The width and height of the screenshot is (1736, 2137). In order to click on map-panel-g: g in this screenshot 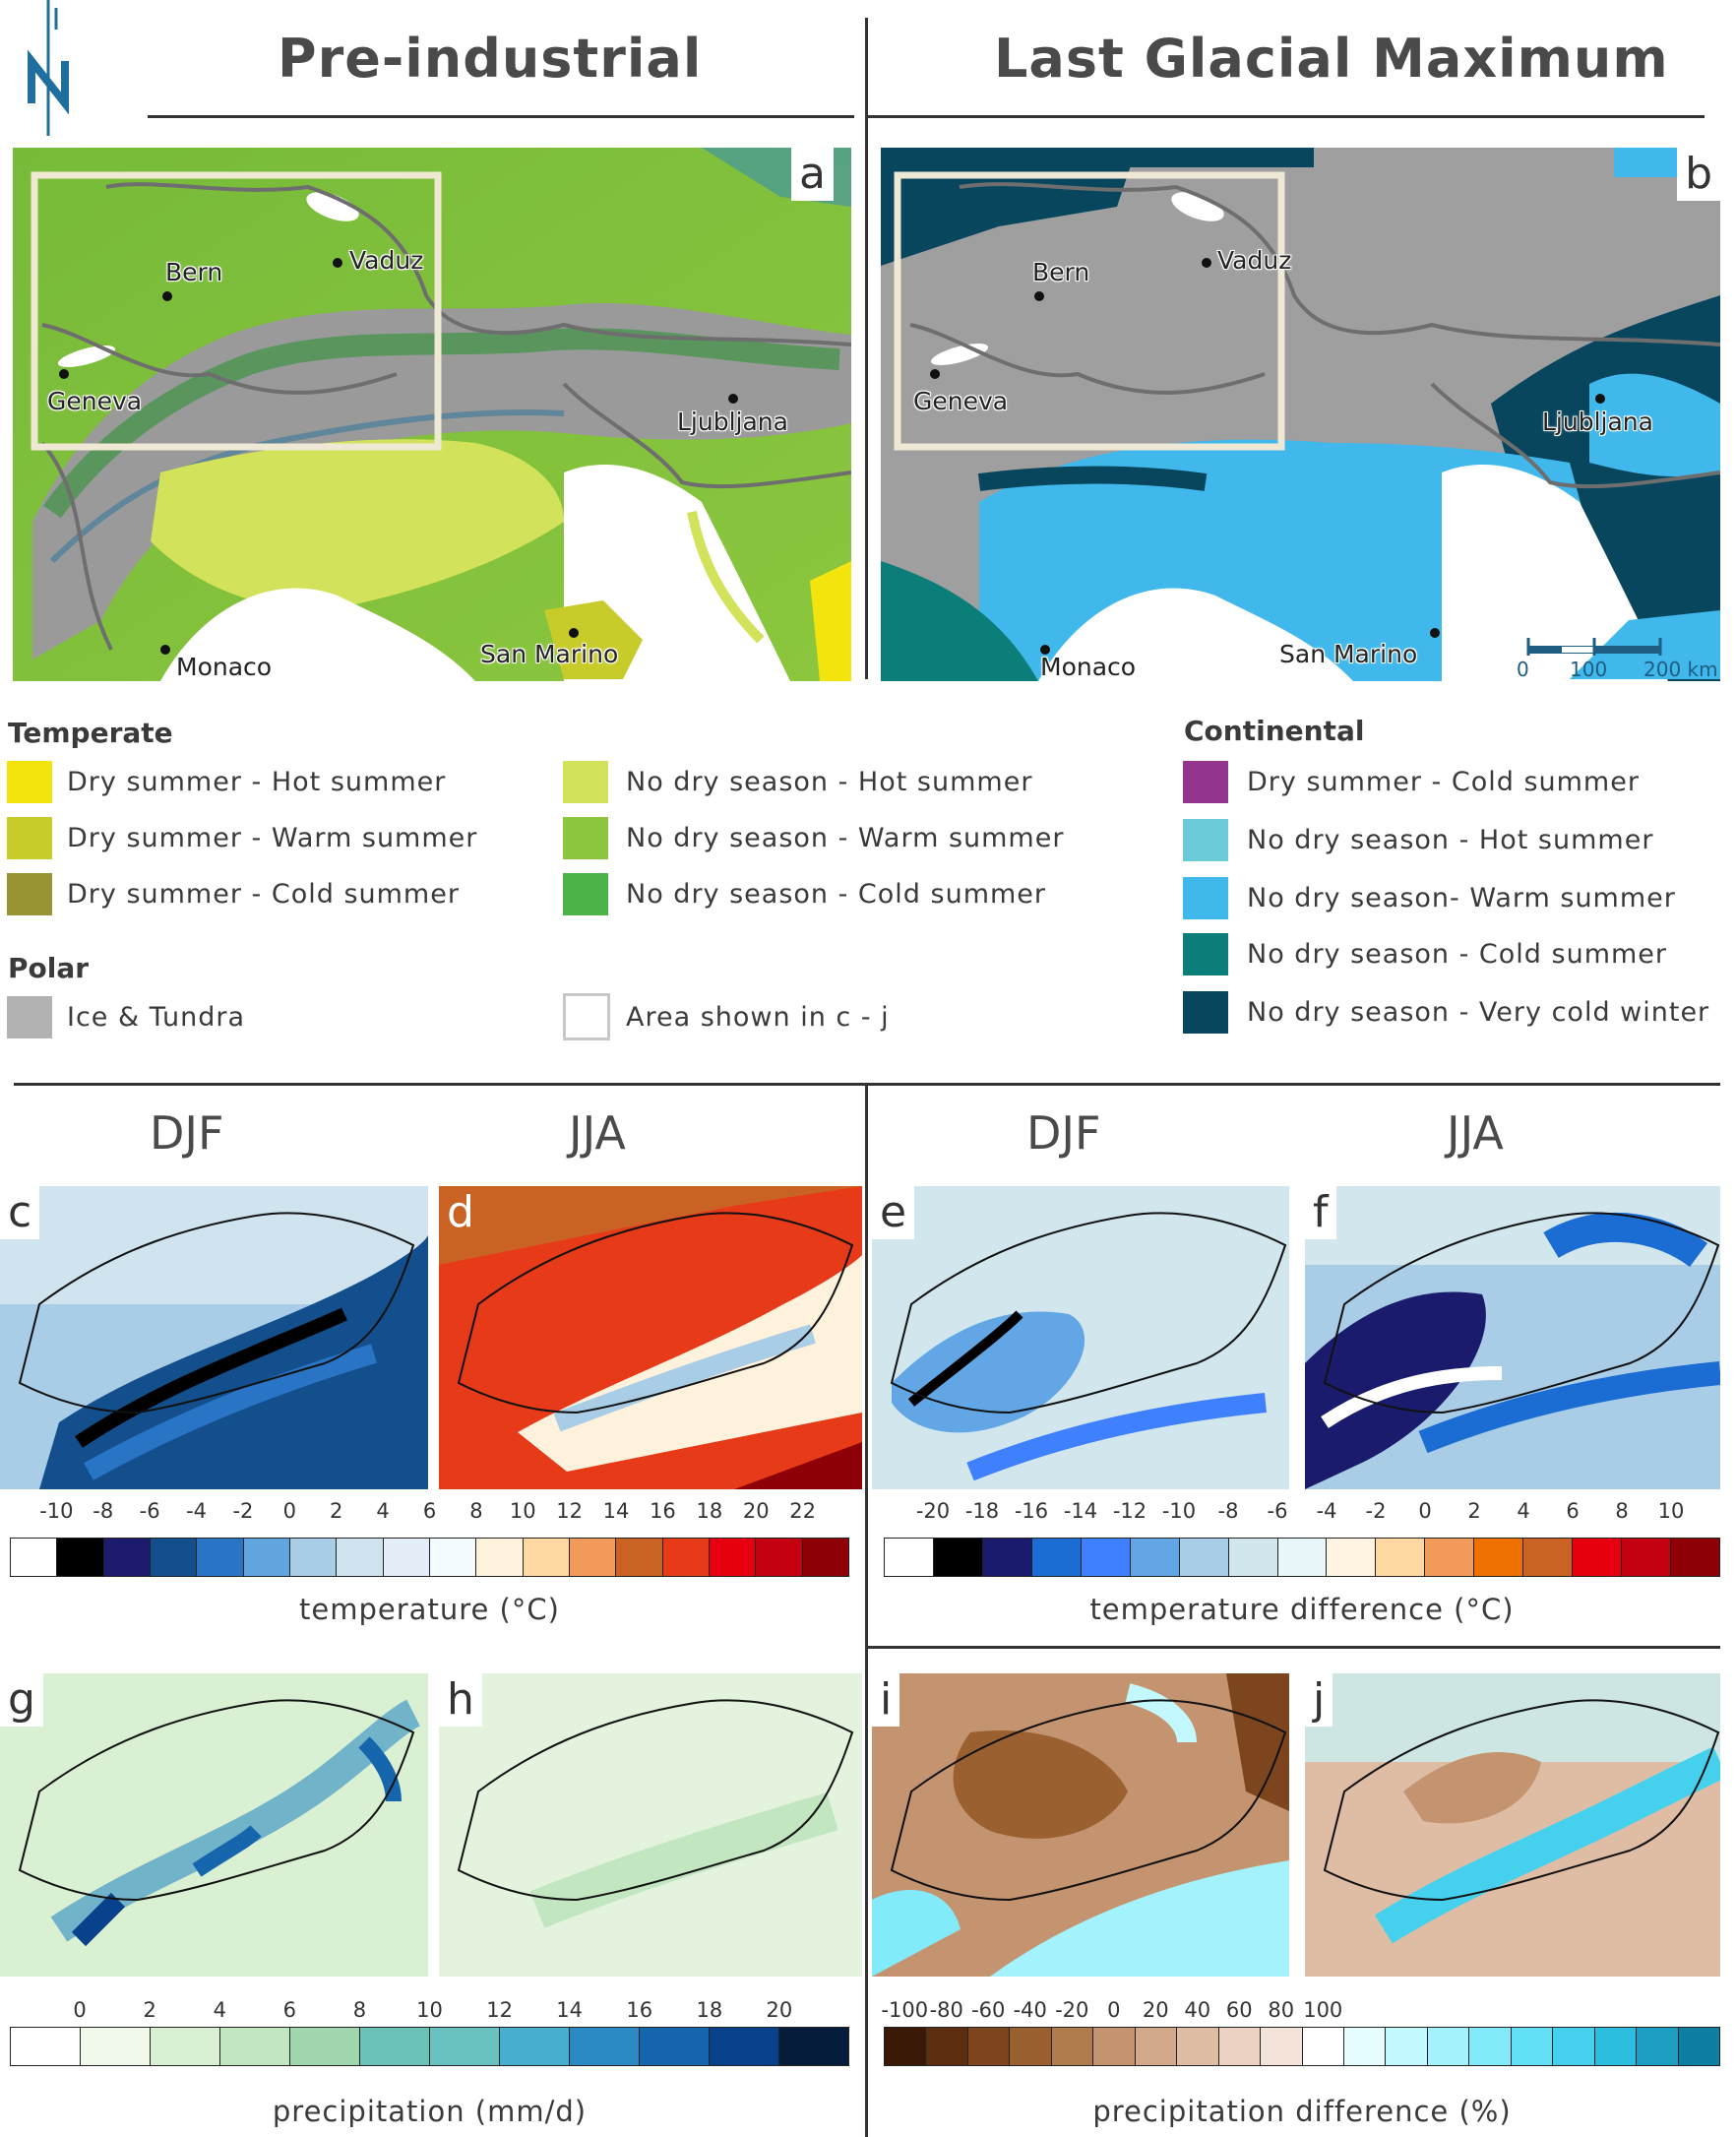, I will do `click(214, 1825)`.